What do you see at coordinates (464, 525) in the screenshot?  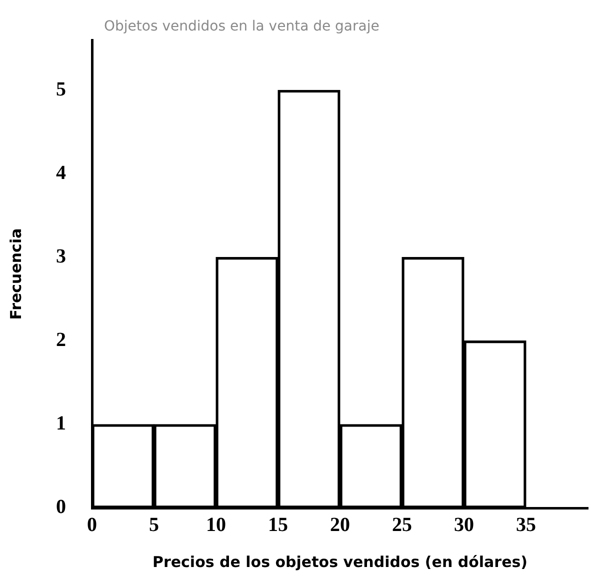 I see `x-tick-label: 30` at bounding box center [464, 525].